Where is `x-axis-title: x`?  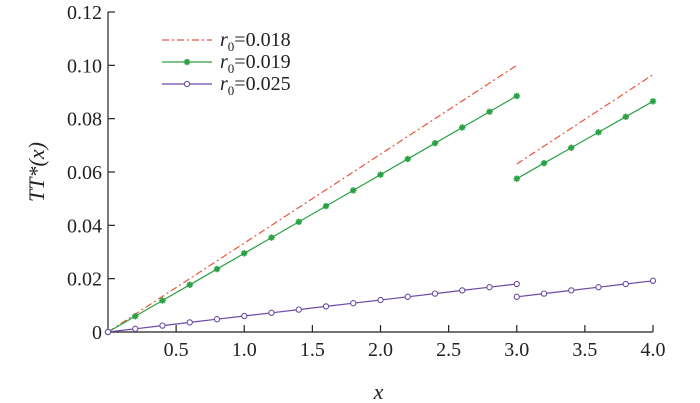
x-axis-title: x is located at coordinates (378, 391).